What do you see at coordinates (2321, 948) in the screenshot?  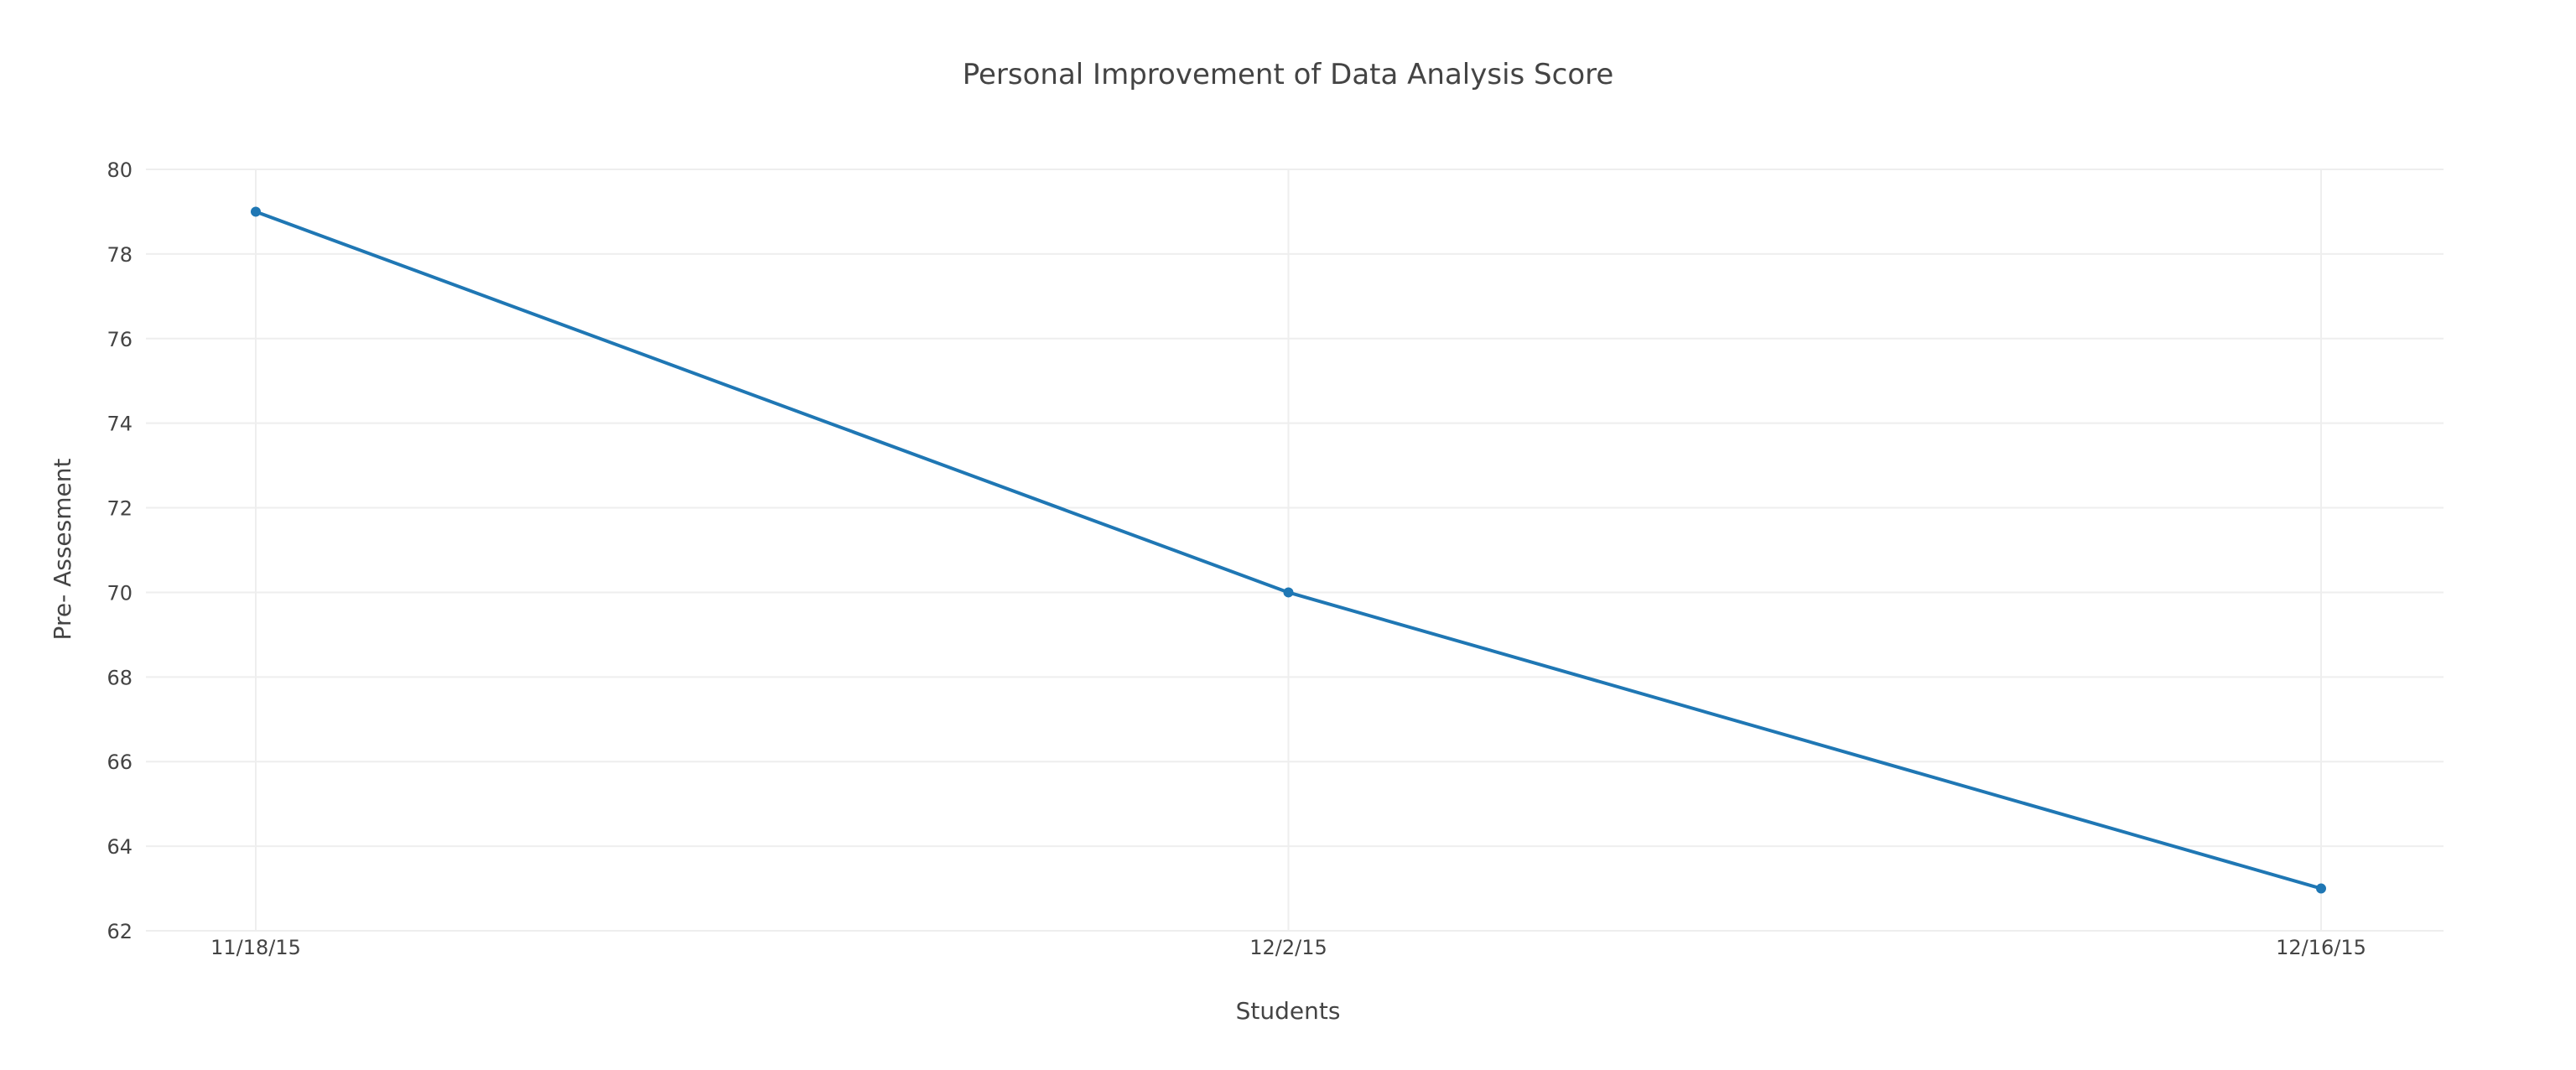 I see `x-tick-label: 12/16/15` at bounding box center [2321, 948].